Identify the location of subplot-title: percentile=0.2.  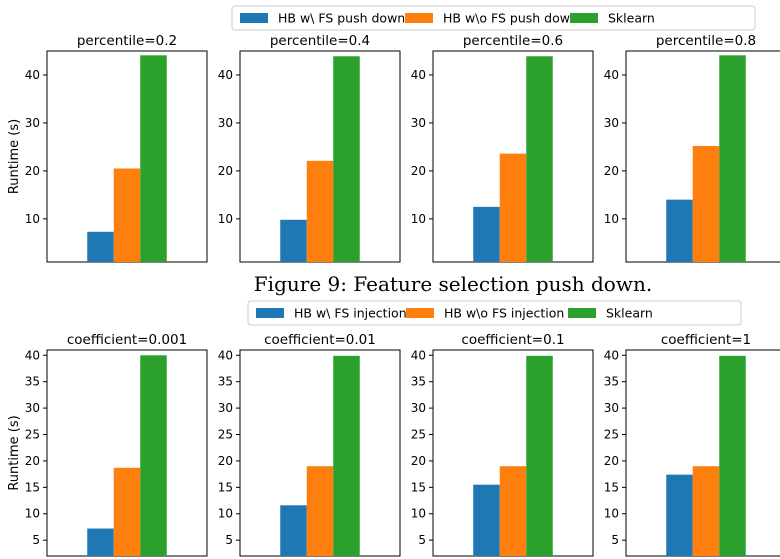
(127, 41).